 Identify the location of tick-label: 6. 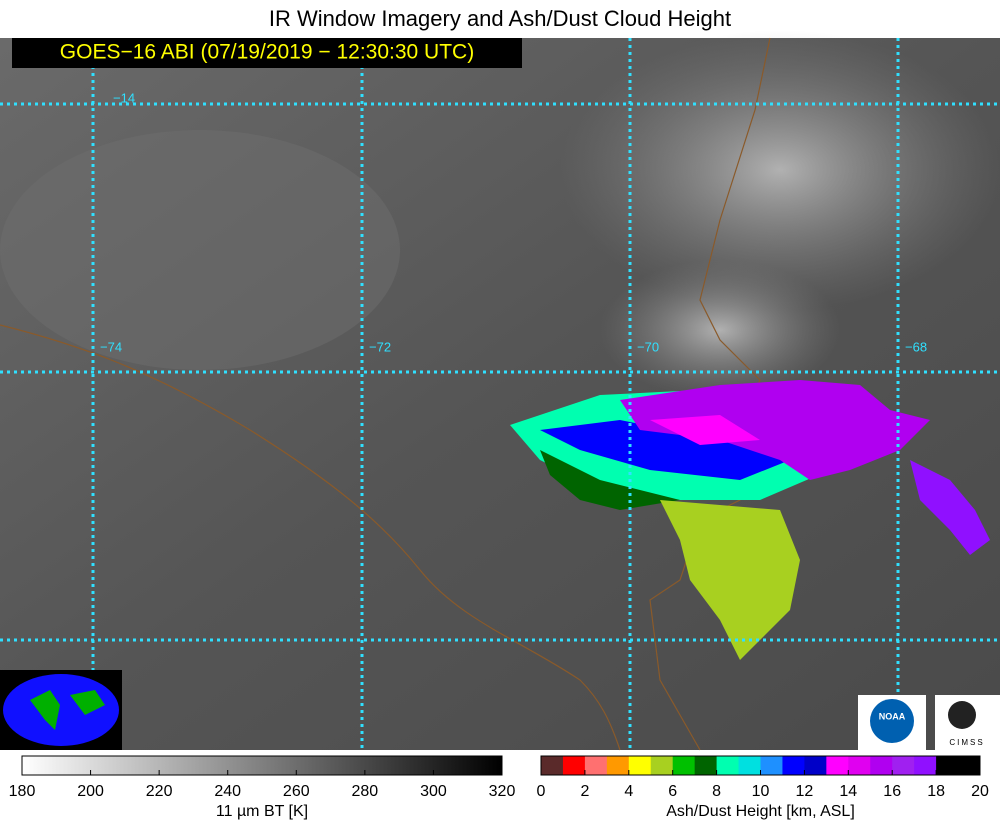
(672, 791).